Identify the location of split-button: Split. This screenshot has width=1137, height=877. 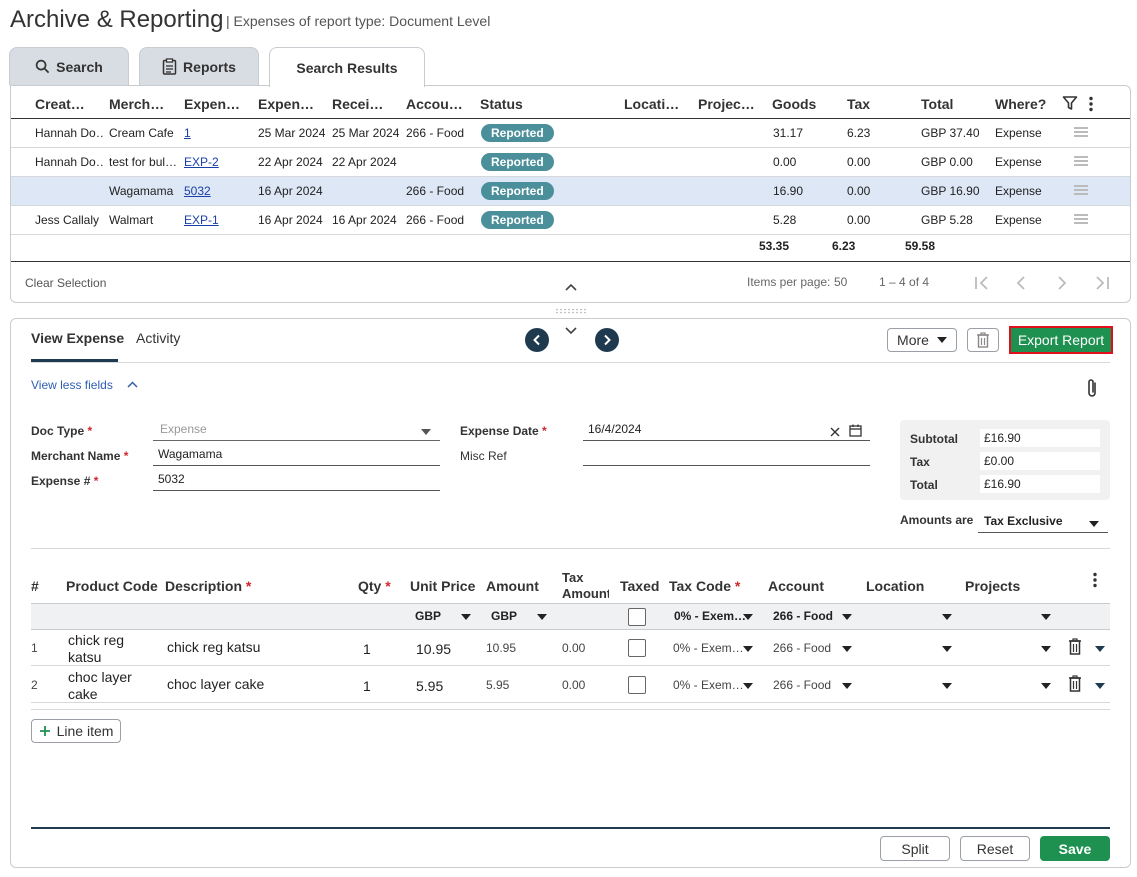
(915, 848).